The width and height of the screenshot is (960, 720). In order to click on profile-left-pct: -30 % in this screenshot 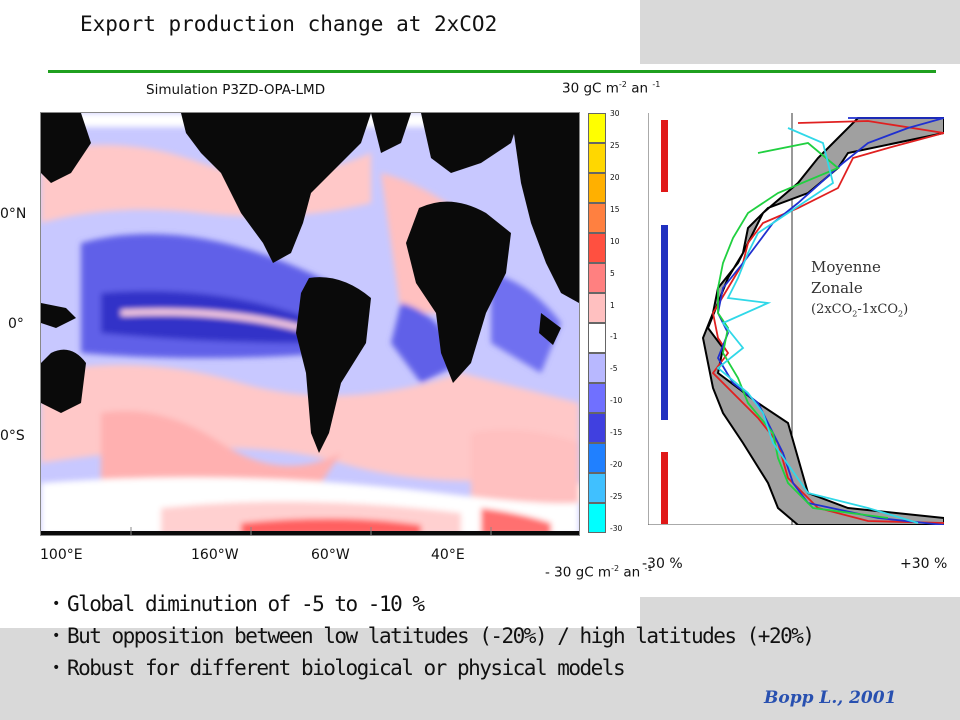, I will do `click(662, 564)`.